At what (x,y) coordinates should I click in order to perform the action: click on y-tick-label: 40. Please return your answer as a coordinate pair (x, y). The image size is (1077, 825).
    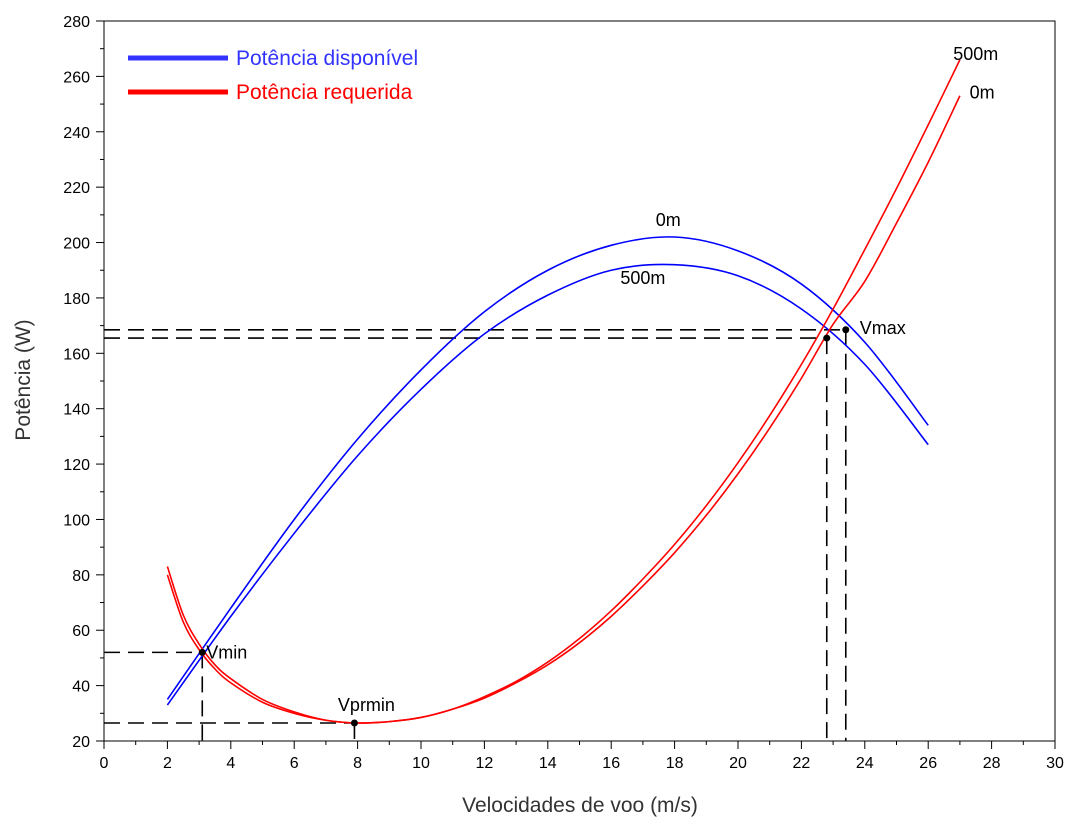
    Looking at the image, I should click on (81, 687).